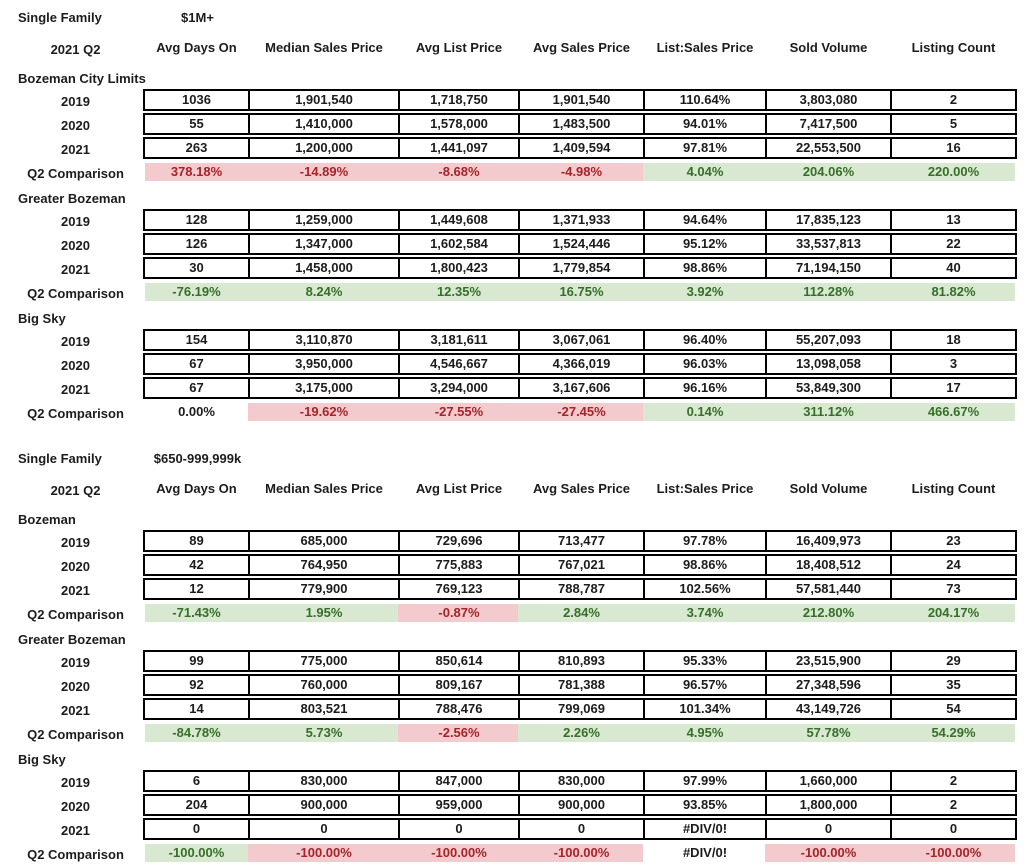 The width and height of the screenshot is (1024, 866). Describe the element at coordinates (196, 780) in the screenshot. I see `data-cell: 6` at that location.